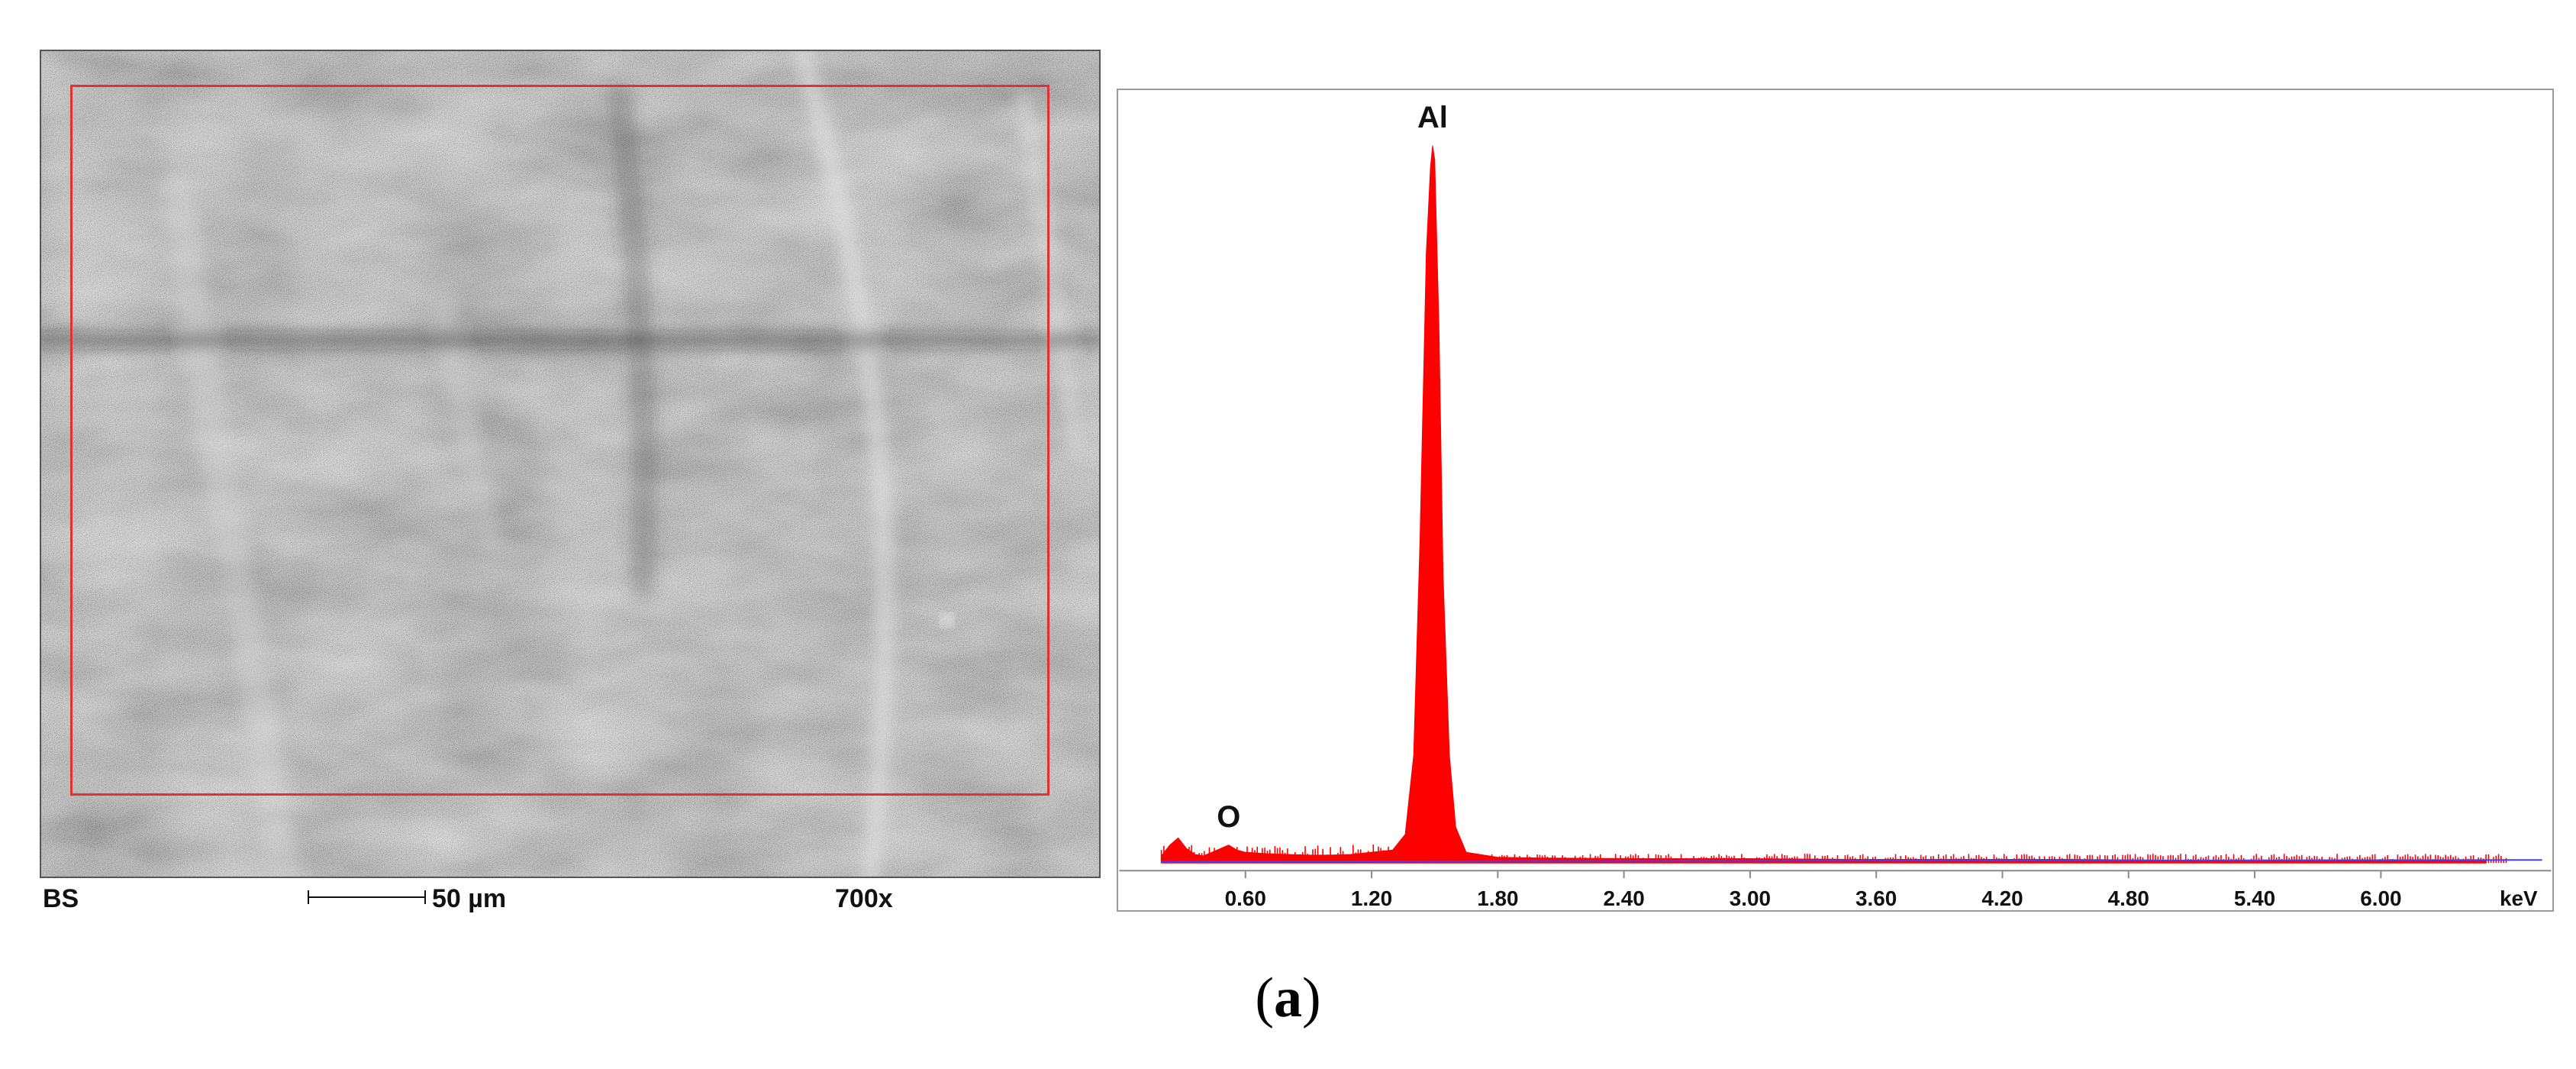 This screenshot has height=1069, width=2576. I want to click on x-tick-label: 4.20, so click(2002, 898).